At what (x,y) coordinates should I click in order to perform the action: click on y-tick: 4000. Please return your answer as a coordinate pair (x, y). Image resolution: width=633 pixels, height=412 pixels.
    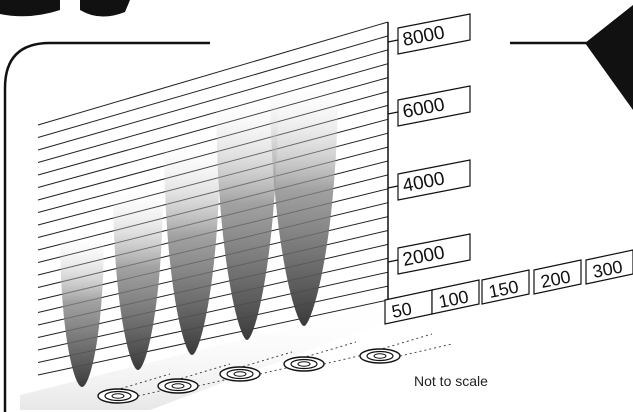
    Looking at the image, I should click on (429, 180).